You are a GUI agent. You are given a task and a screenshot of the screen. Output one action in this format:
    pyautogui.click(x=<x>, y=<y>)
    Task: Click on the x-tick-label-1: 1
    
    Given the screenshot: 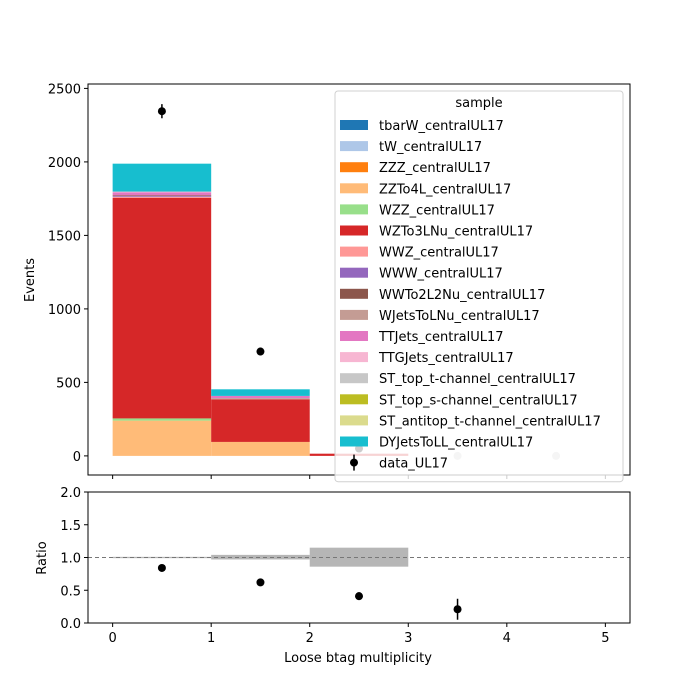 What is the action you would take?
    pyautogui.click(x=211, y=638)
    